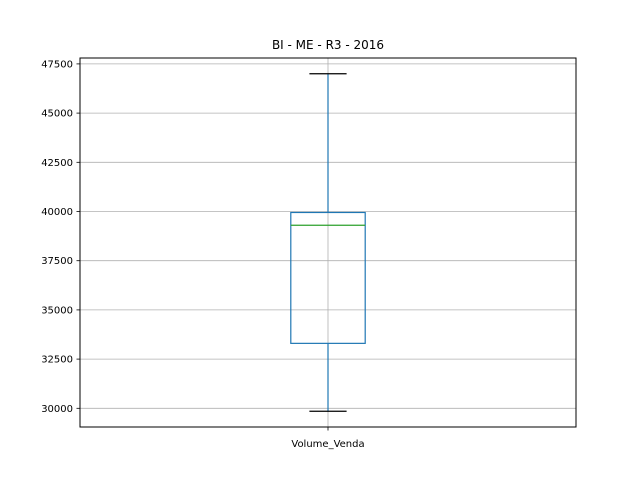  What do you see at coordinates (57, 261) in the screenshot?
I see `y-tick-label: 37500` at bounding box center [57, 261].